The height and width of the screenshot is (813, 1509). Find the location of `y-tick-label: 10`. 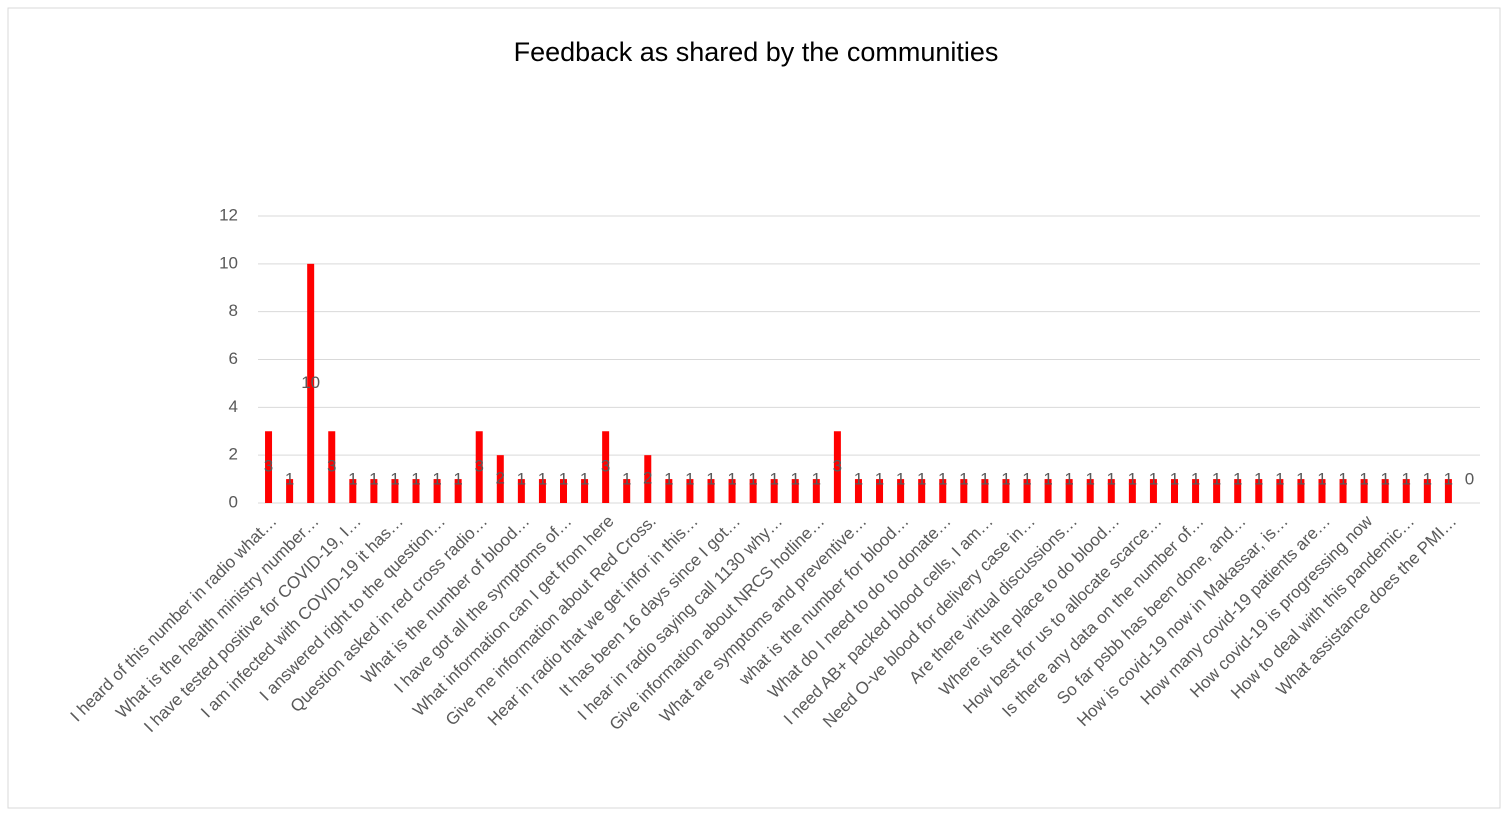

y-tick-label: 10 is located at coordinates (228, 262).